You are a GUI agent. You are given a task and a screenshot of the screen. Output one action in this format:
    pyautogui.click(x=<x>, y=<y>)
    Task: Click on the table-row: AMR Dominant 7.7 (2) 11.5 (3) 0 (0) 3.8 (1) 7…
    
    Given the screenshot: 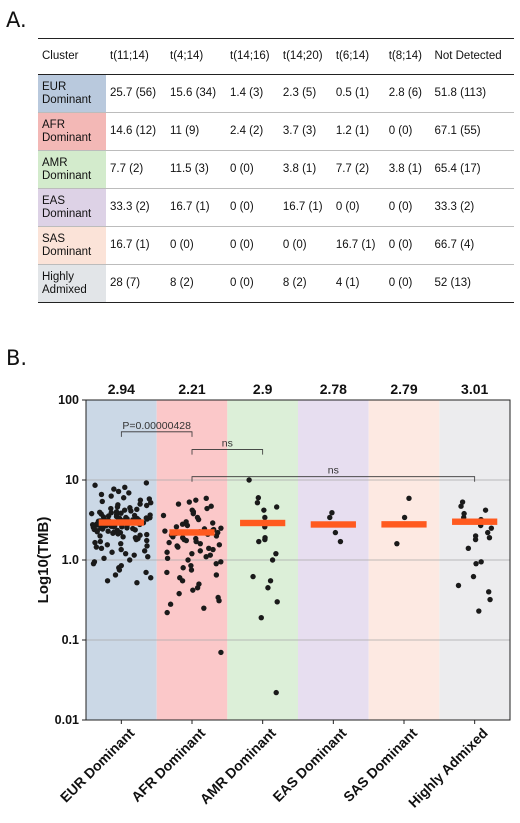 What is the action you would take?
    pyautogui.click(x=276, y=169)
    